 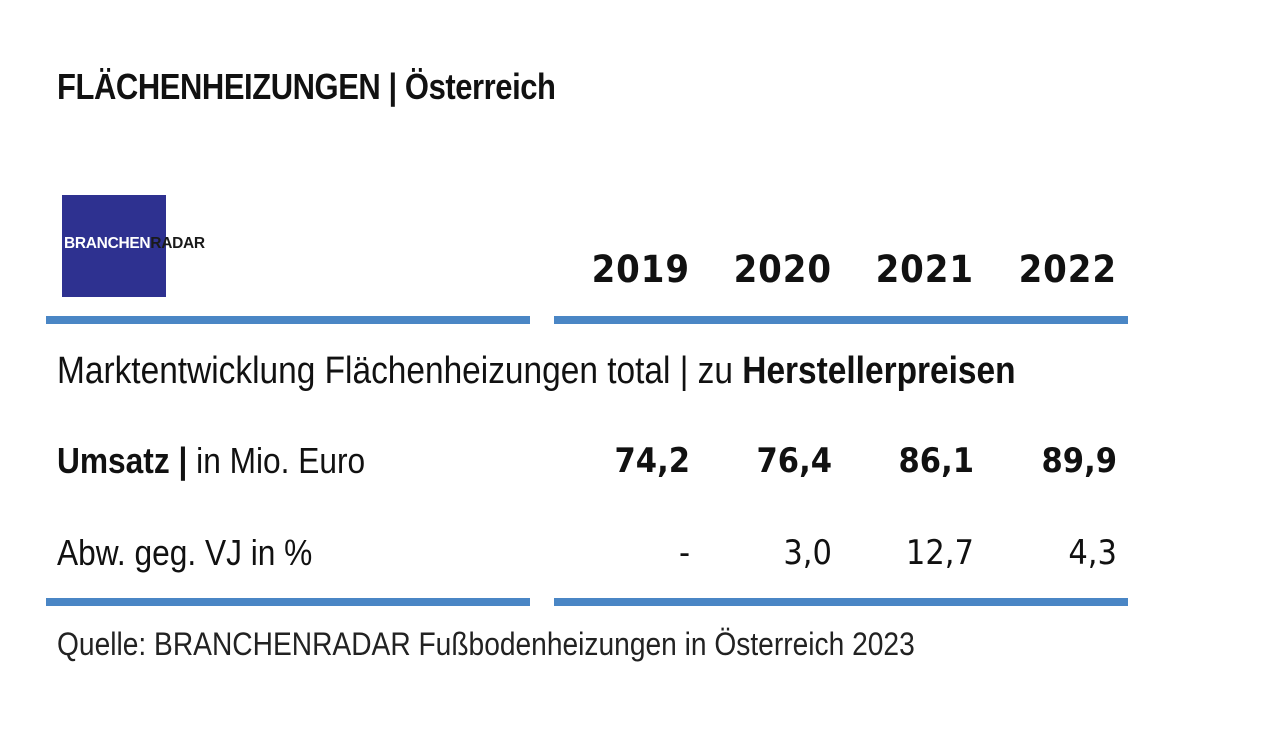 I want to click on logo-text-part1: BRANCHEN, so click(x=107, y=243).